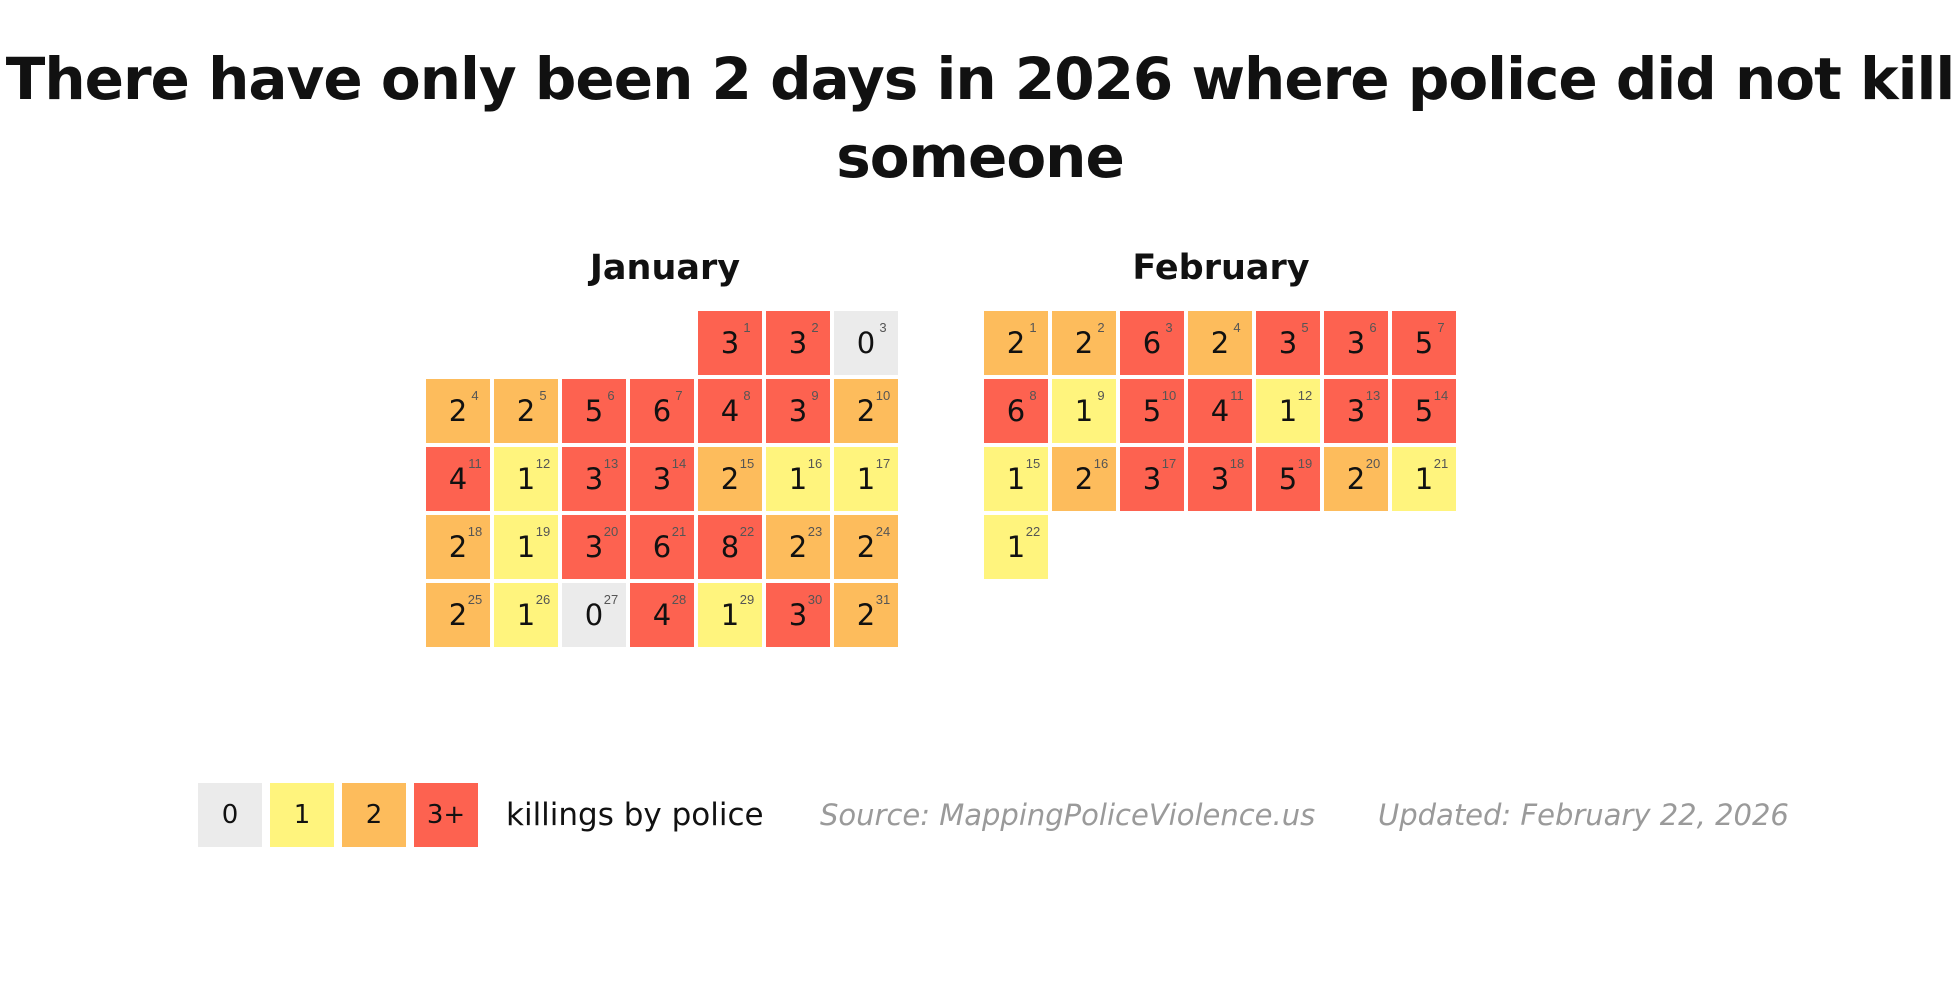 The image size is (1960, 991). I want to click on day-cell: 8 22, so click(730, 547).